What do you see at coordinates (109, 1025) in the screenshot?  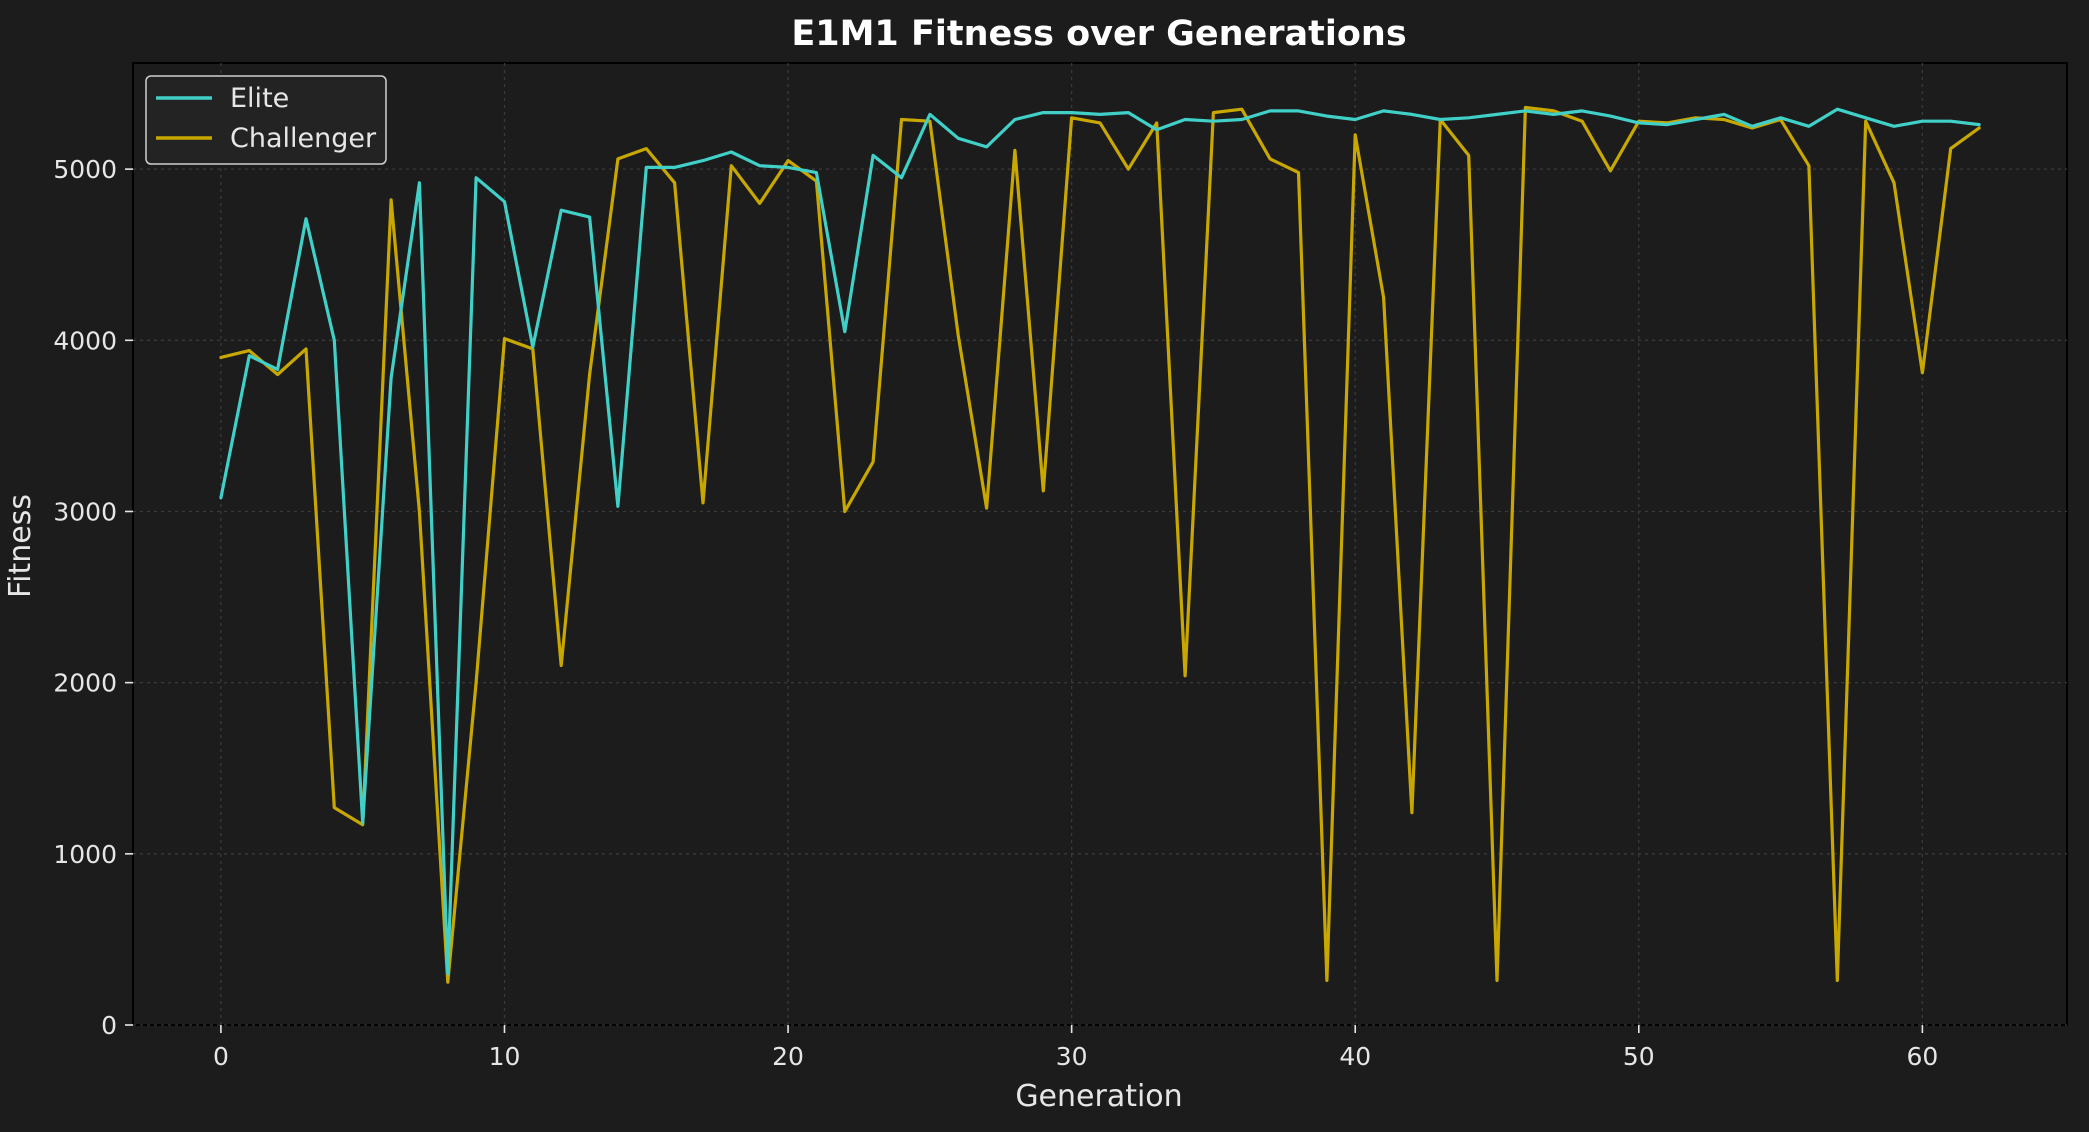 I see `y-tick-label: 0` at bounding box center [109, 1025].